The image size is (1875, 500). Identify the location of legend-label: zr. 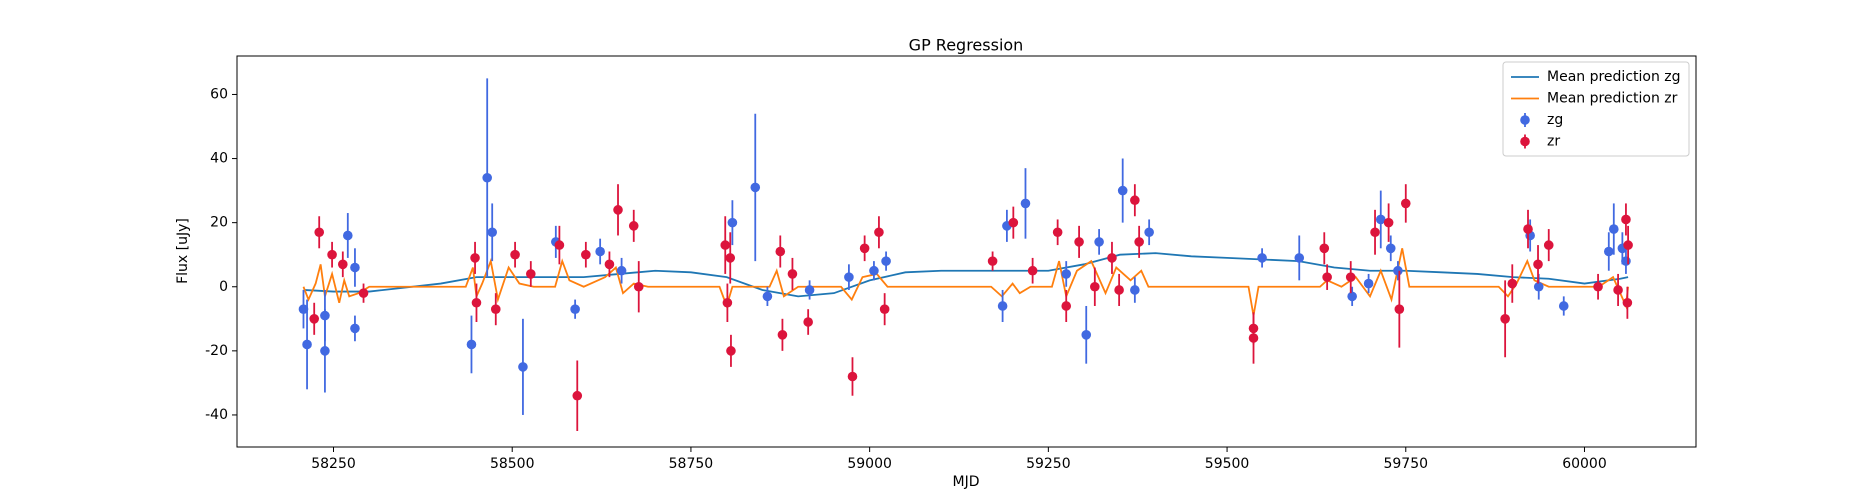
(1553, 142).